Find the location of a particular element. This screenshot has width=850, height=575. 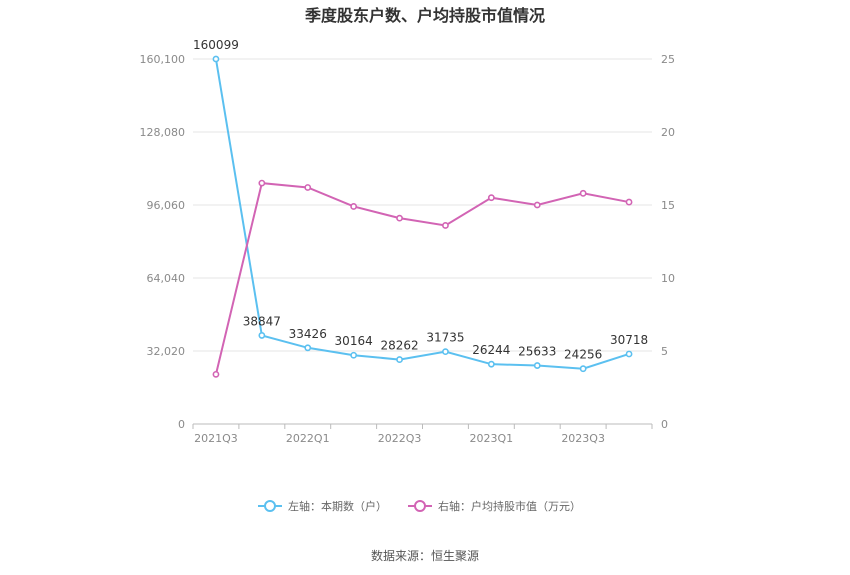

right-tick-label: 0 is located at coordinates (664, 424).